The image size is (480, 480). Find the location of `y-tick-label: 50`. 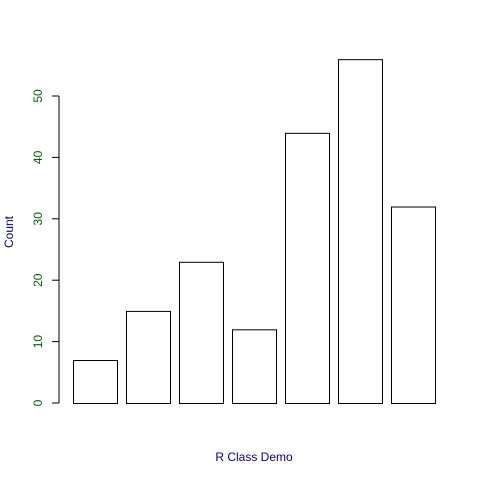

y-tick-label: 50 is located at coordinates (38, 96).